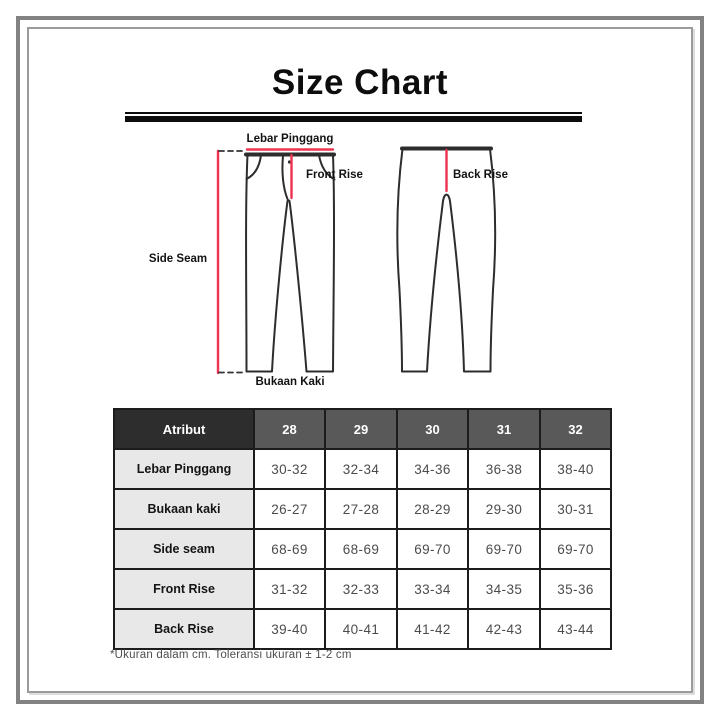  Describe the element at coordinates (327, 167) in the screenshot. I see `pants-front-right-pocket` at that location.